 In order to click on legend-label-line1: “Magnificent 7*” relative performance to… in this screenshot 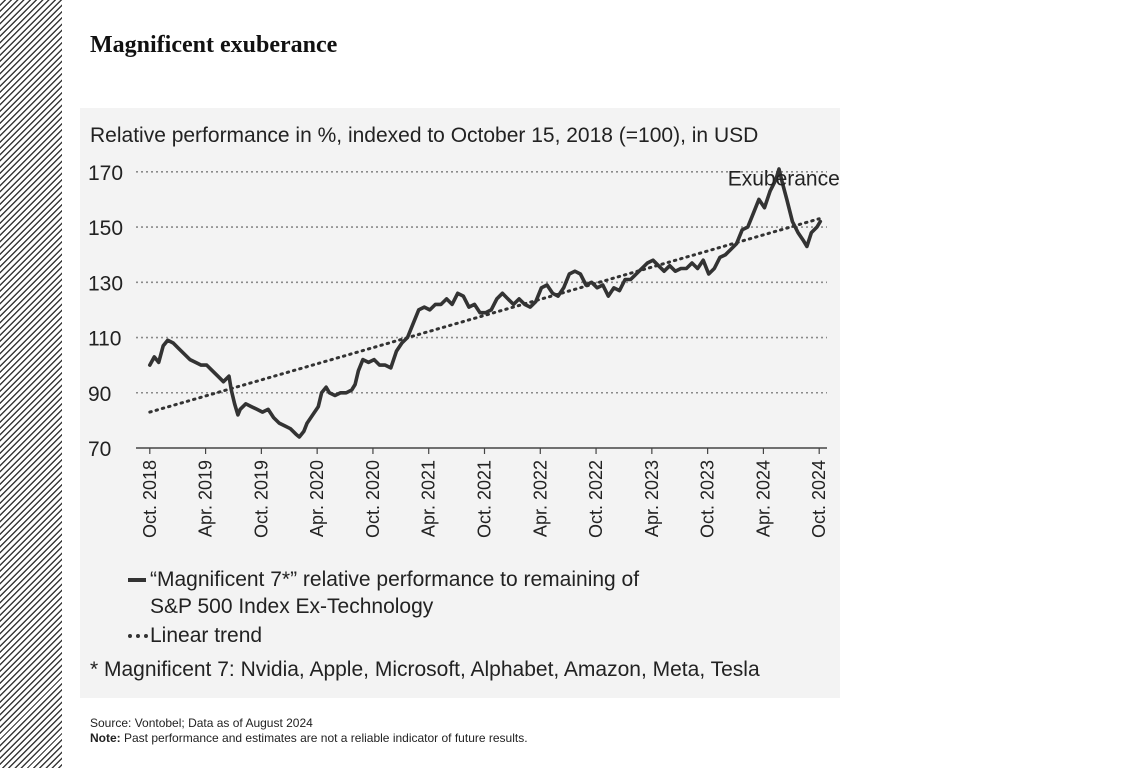, I will do `click(395, 579)`.